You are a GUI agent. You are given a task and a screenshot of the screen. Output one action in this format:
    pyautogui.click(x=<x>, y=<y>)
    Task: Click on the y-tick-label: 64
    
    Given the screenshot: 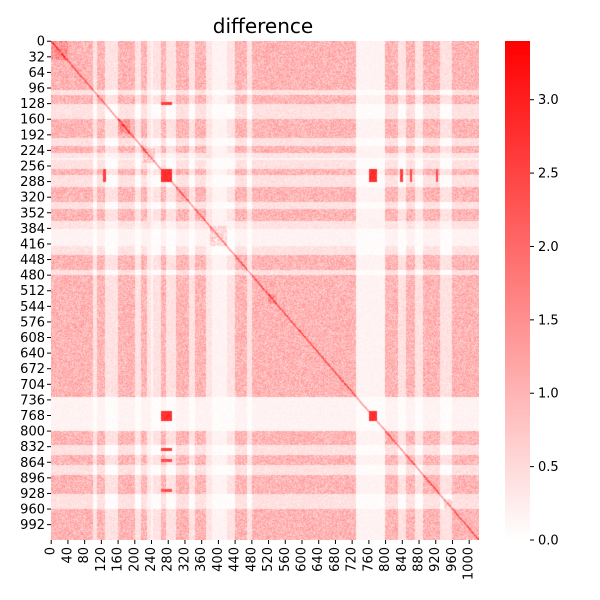 What is the action you would take?
    pyautogui.click(x=36, y=73)
    